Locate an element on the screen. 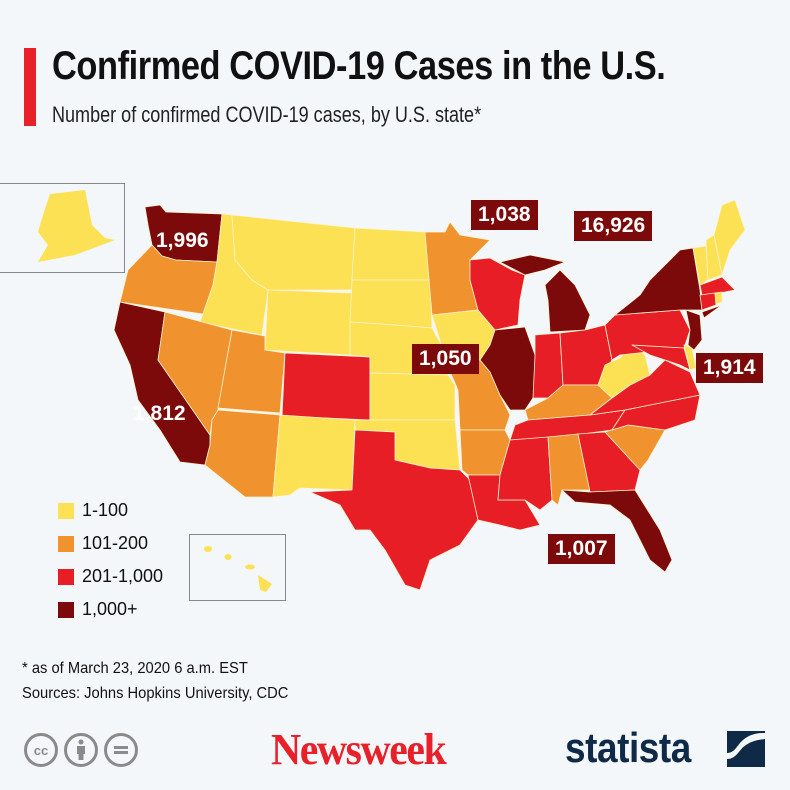 The image size is (790, 790). state-maryland is located at coordinates (661, 357).